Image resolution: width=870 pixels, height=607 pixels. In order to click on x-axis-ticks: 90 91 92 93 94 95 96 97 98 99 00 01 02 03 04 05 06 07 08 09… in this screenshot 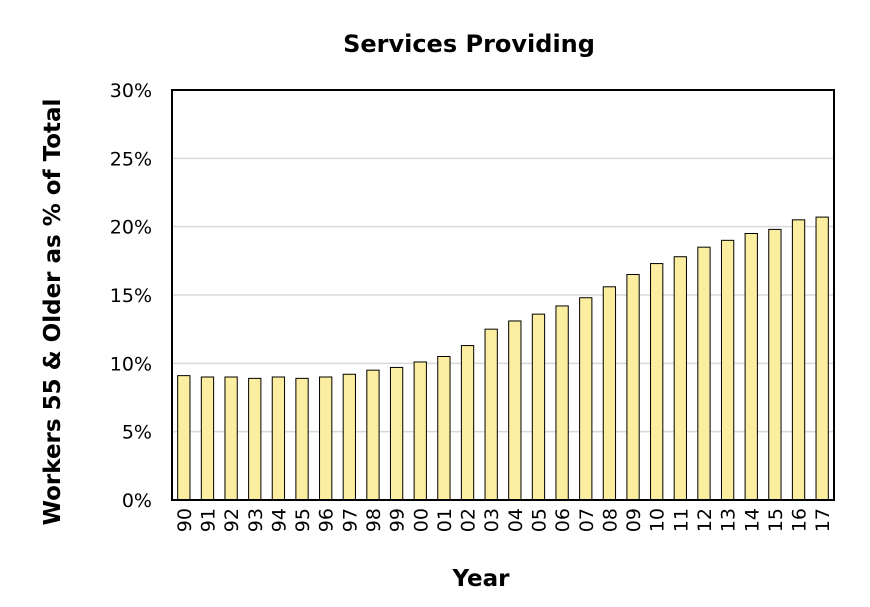, I will do `click(504, 520)`.